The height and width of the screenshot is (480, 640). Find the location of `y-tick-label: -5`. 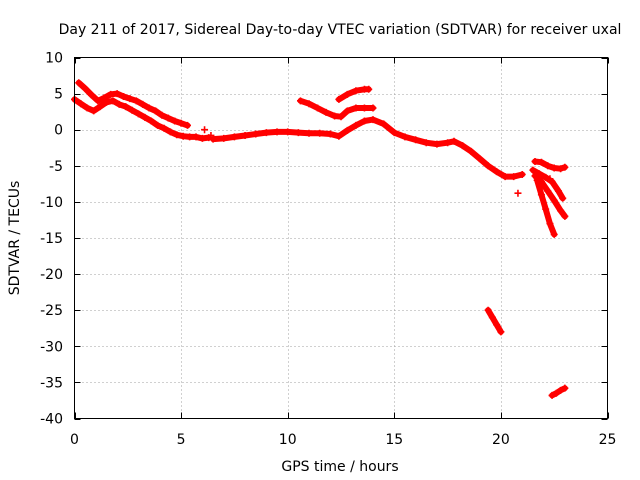

y-tick-label: -5 is located at coordinates (56, 167).